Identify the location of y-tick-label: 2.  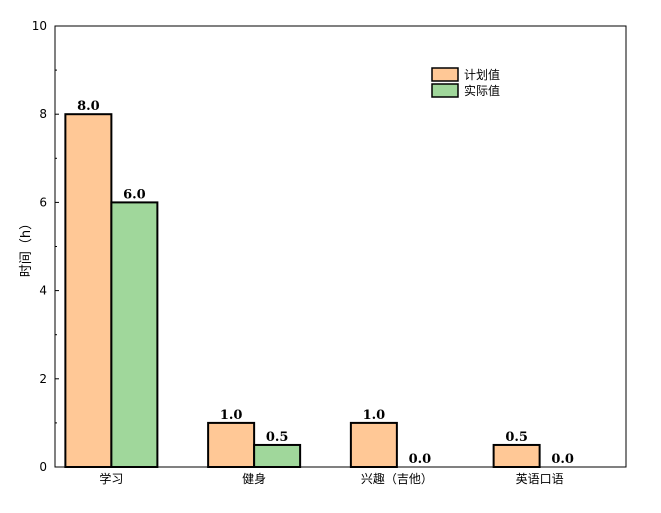
(43, 379).